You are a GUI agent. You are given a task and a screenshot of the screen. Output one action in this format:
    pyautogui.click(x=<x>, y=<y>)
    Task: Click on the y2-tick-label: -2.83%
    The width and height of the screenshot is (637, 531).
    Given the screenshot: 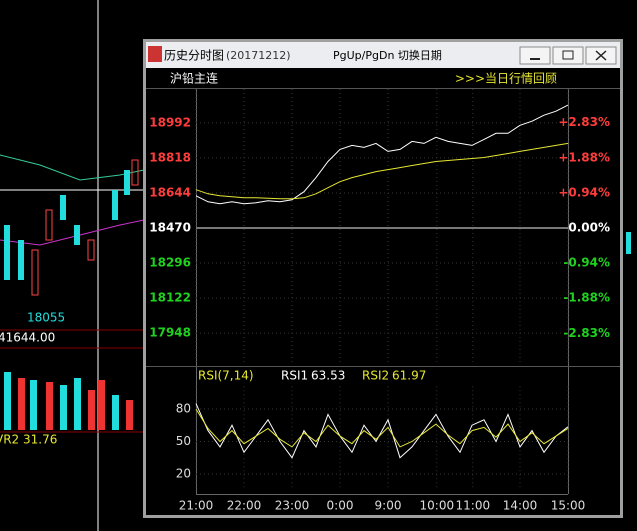 What is the action you would take?
    pyautogui.click(x=586, y=333)
    